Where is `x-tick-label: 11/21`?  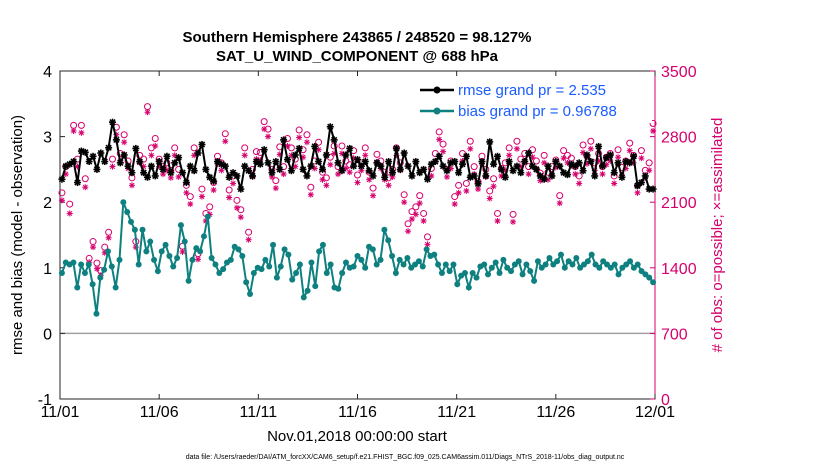 x-tick-label: 11/21 is located at coordinates (456, 412).